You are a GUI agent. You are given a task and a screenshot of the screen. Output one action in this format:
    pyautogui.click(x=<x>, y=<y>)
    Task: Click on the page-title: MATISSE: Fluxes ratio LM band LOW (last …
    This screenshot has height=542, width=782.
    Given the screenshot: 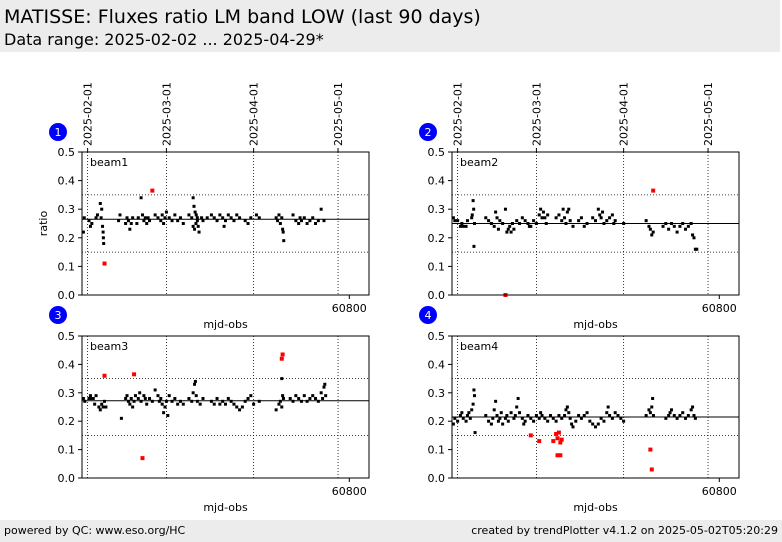 What is the action you would take?
    pyautogui.click(x=242, y=17)
    